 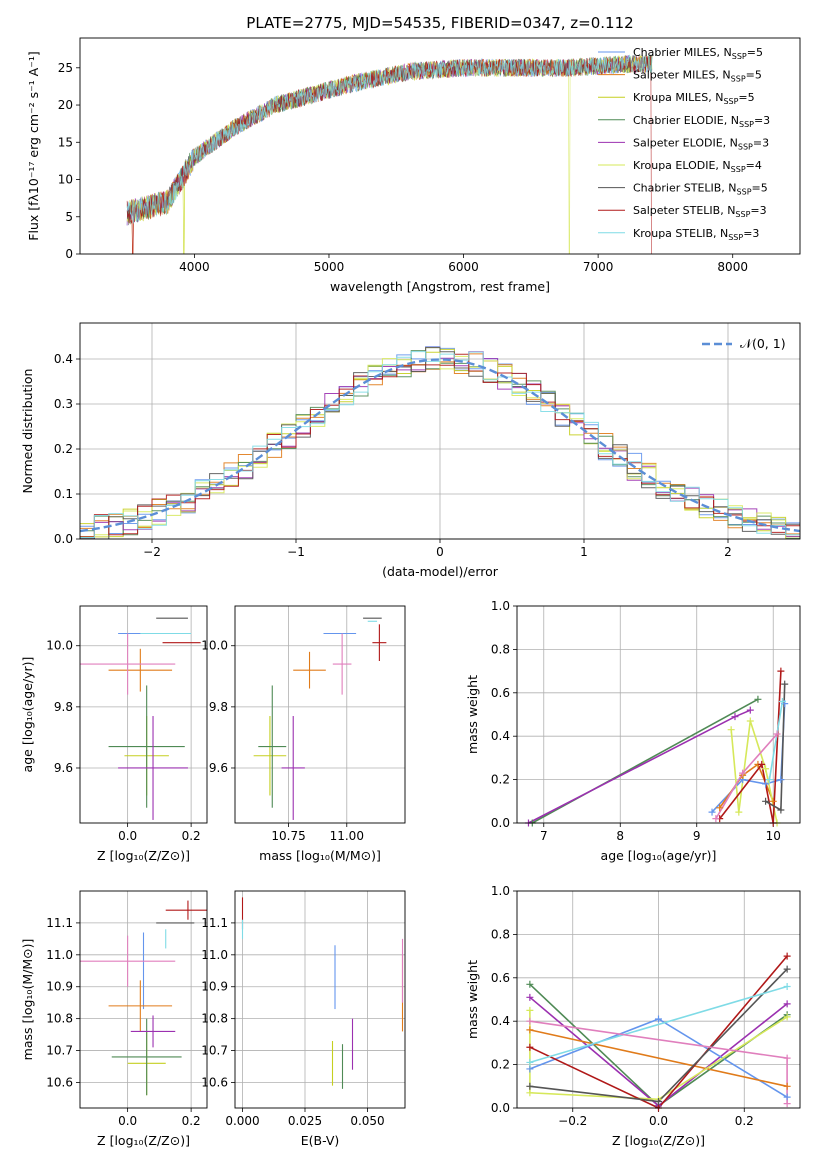 I want to click on residuals-ytick-label: 0.2, so click(x=63, y=449).